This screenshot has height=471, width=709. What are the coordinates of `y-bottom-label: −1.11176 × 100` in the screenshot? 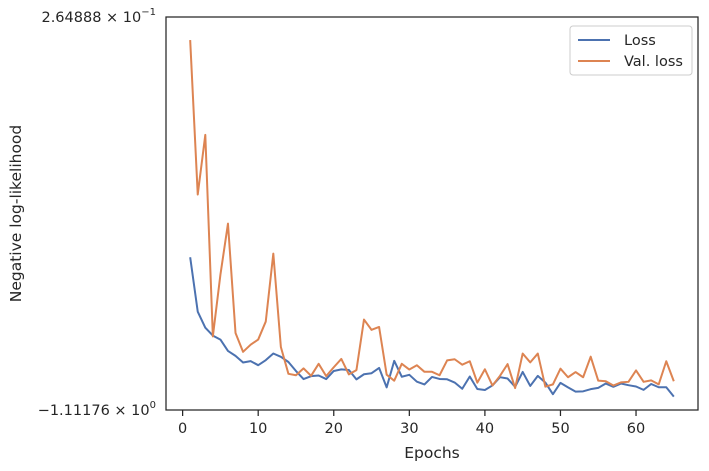 It's located at (97, 409).